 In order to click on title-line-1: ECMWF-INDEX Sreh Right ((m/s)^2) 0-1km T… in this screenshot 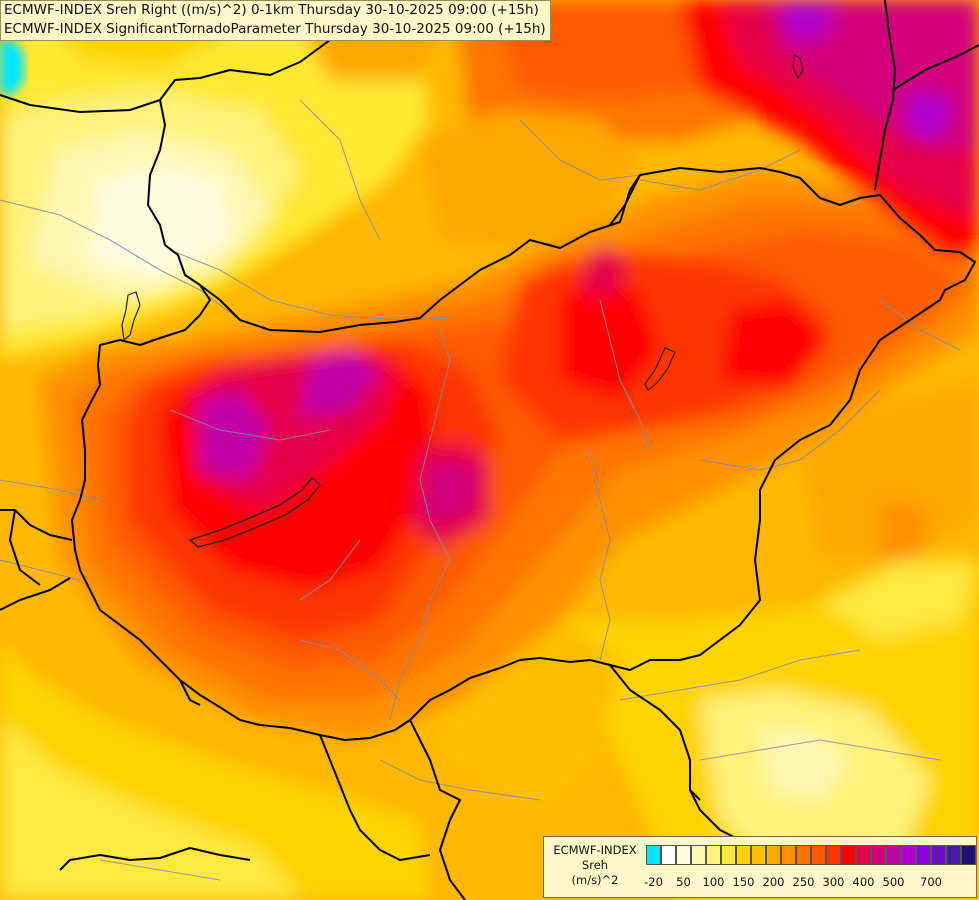, I will do `click(271, 10)`.